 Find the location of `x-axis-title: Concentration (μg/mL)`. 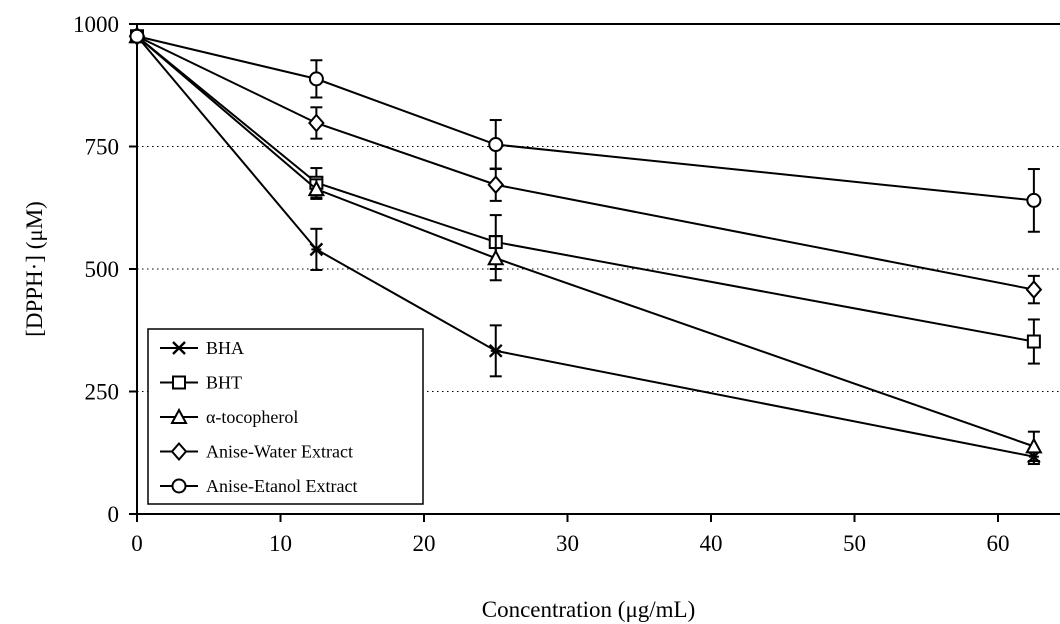

x-axis-title: Concentration (μg/mL) is located at coordinates (589, 609).